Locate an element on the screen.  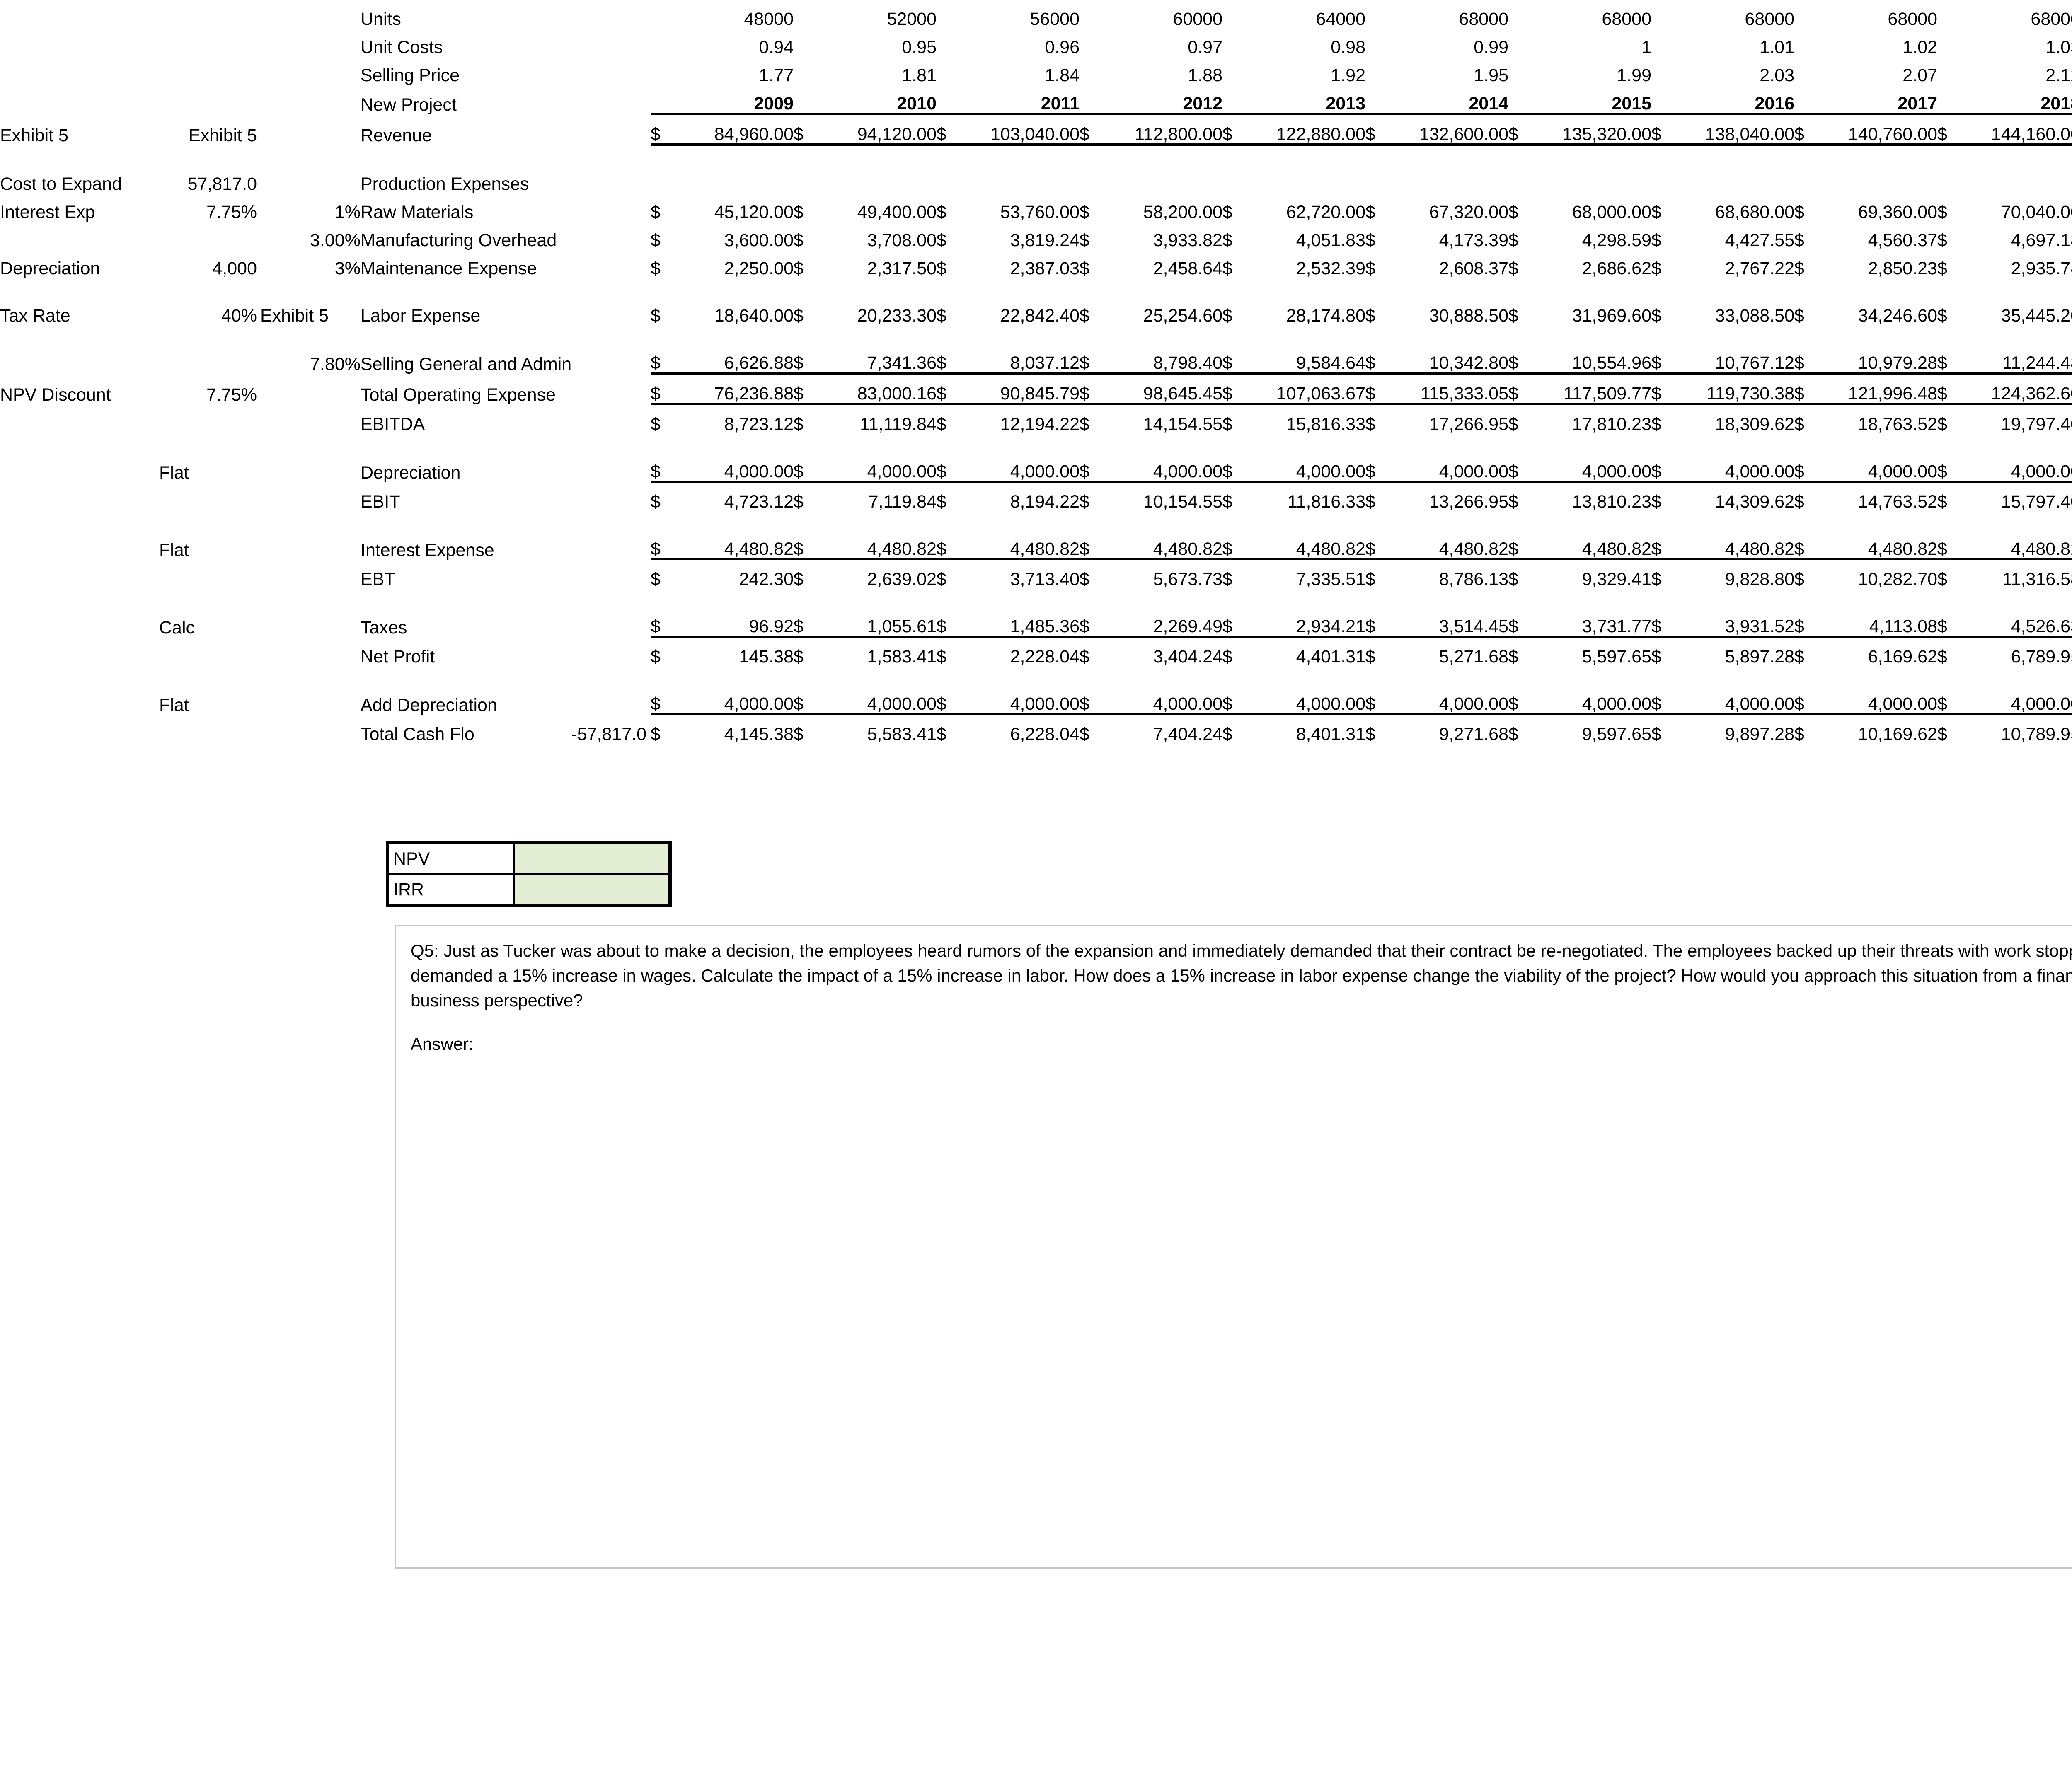
npv-value-input is located at coordinates (591, 859).